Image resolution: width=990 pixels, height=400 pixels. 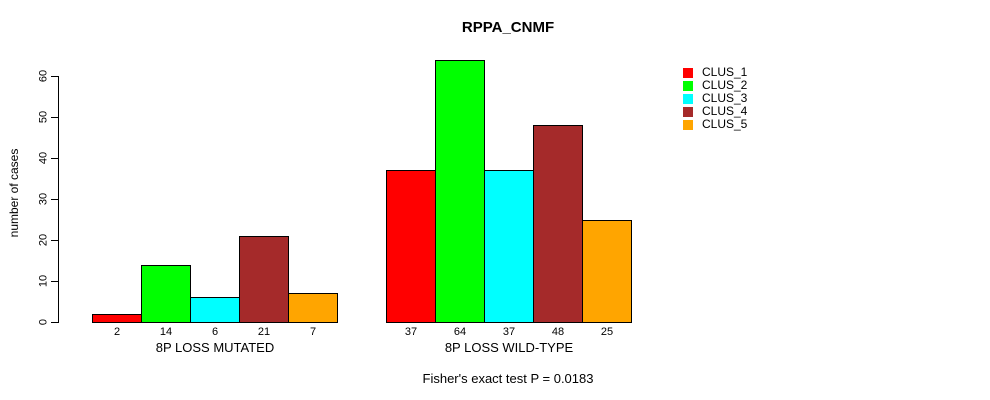 I want to click on y-tick-label: 30, so click(x=43, y=199).